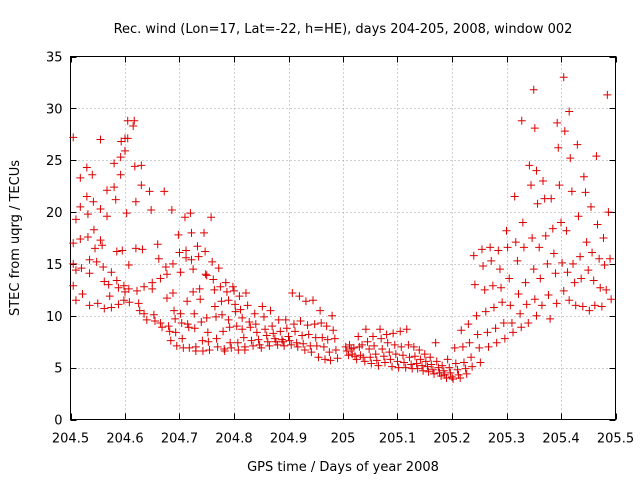  Describe the element at coordinates (54, 213) in the screenshot. I see `y-tick-label: 20` at that location.